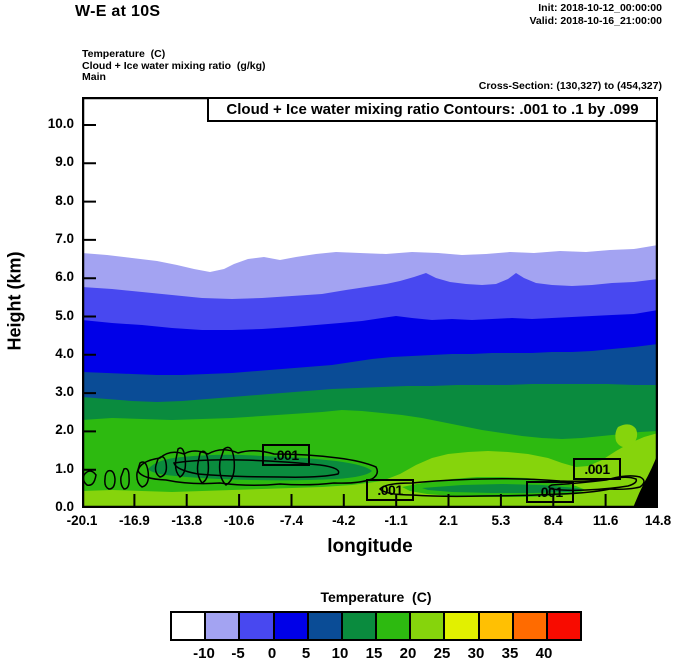  Describe the element at coordinates (376, 597) in the screenshot. I see `colorbar-title: Temperature (C)` at that location.